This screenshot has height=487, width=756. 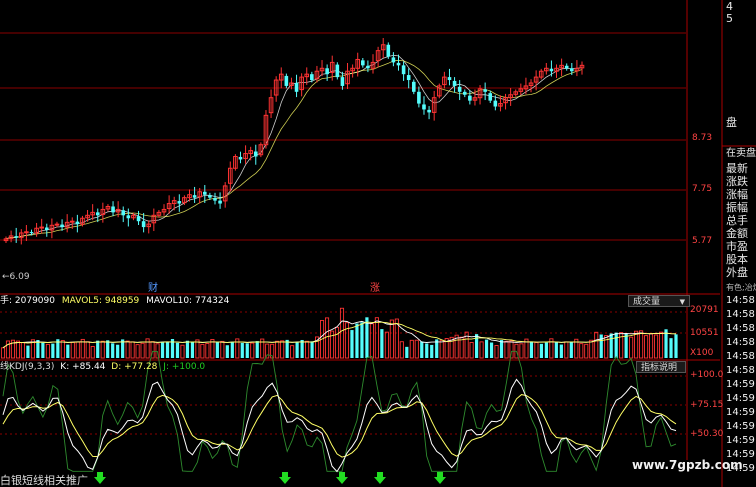 What do you see at coordinates (285, 478) in the screenshot?
I see `down-arrow-icon` at bounding box center [285, 478].